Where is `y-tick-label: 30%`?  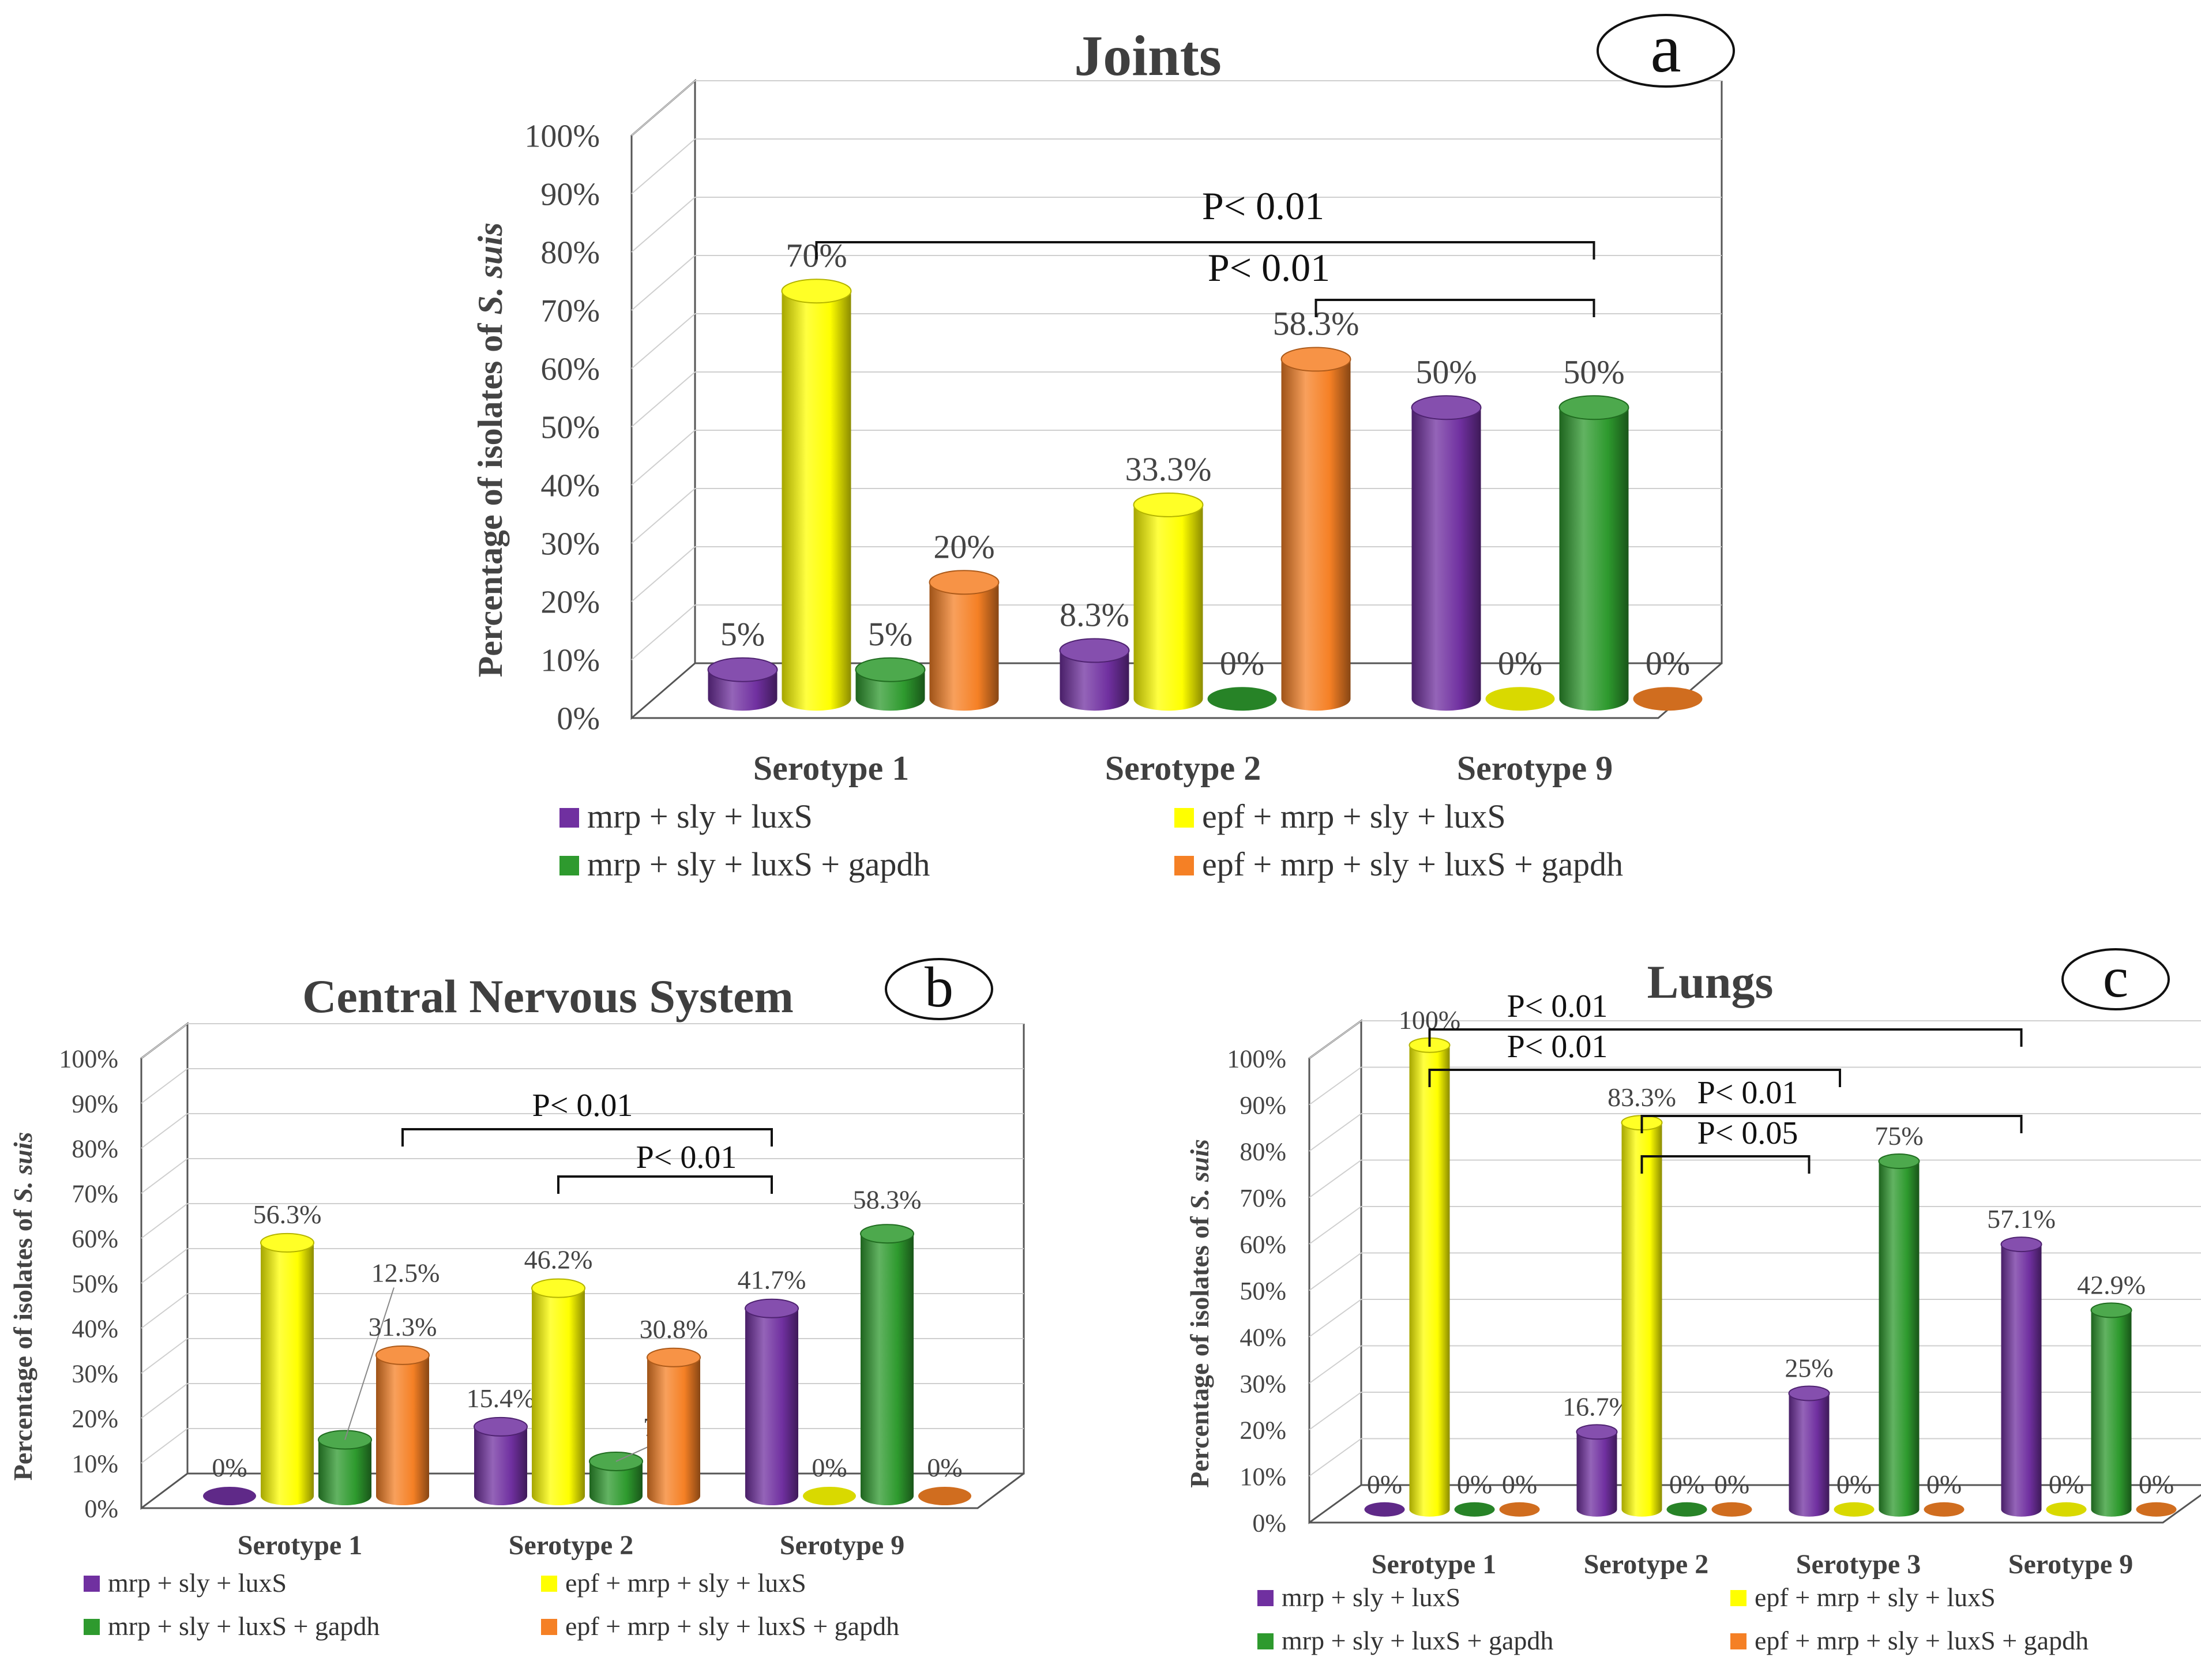 y-tick-label: 30% is located at coordinates (570, 544).